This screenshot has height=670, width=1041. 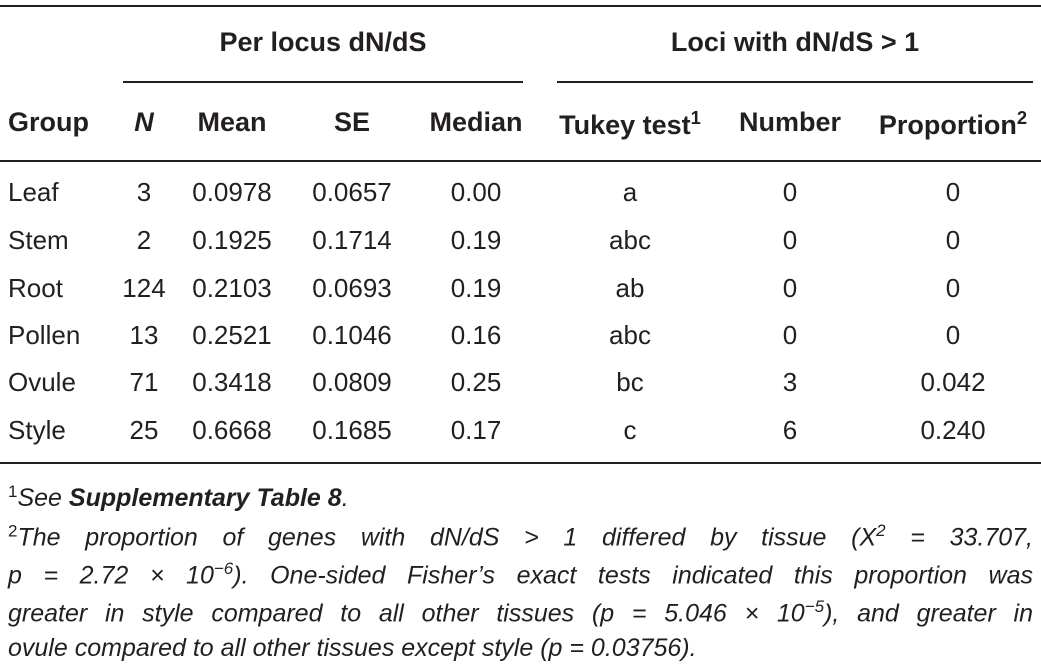 What do you see at coordinates (795, 42) in the screenshot?
I see `group-header: Loci with dN/dS > 1` at bounding box center [795, 42].